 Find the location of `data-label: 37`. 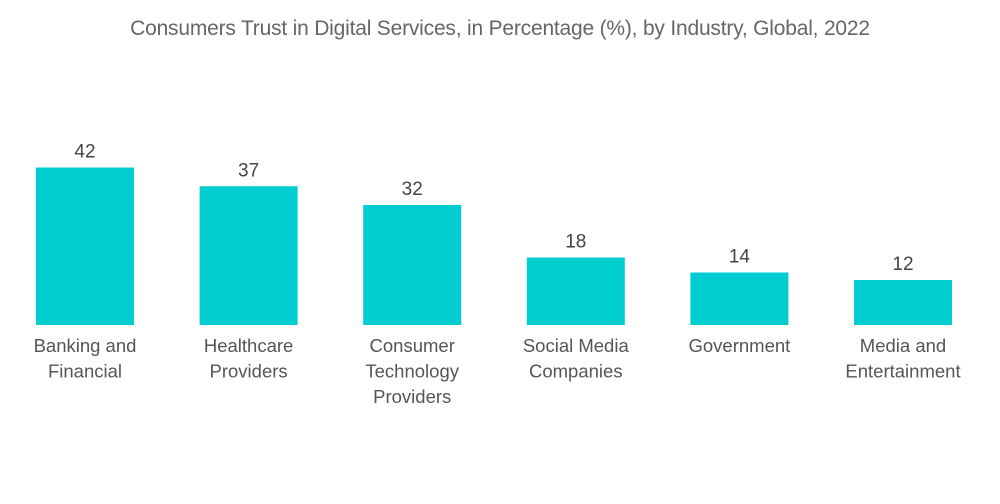

data-label: 37 is located at coordinates (248, 170).